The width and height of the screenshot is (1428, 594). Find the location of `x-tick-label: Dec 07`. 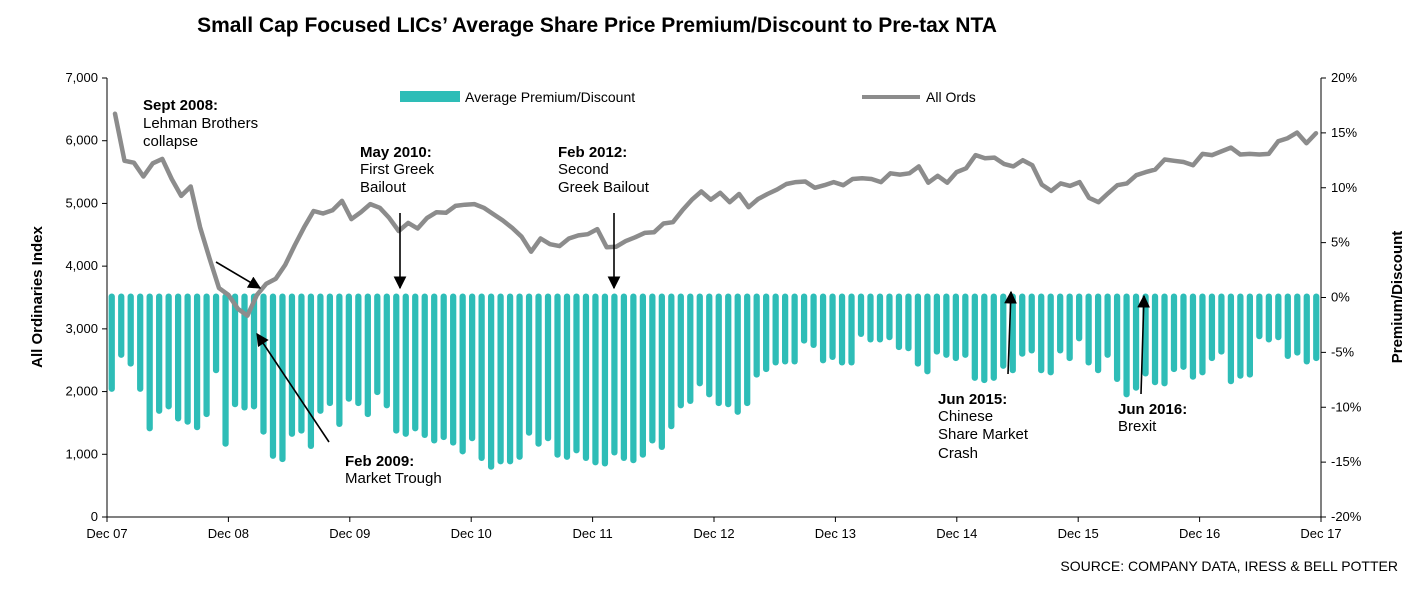

x-tick-label: Dec 07 is located at coordinates (106, 533).